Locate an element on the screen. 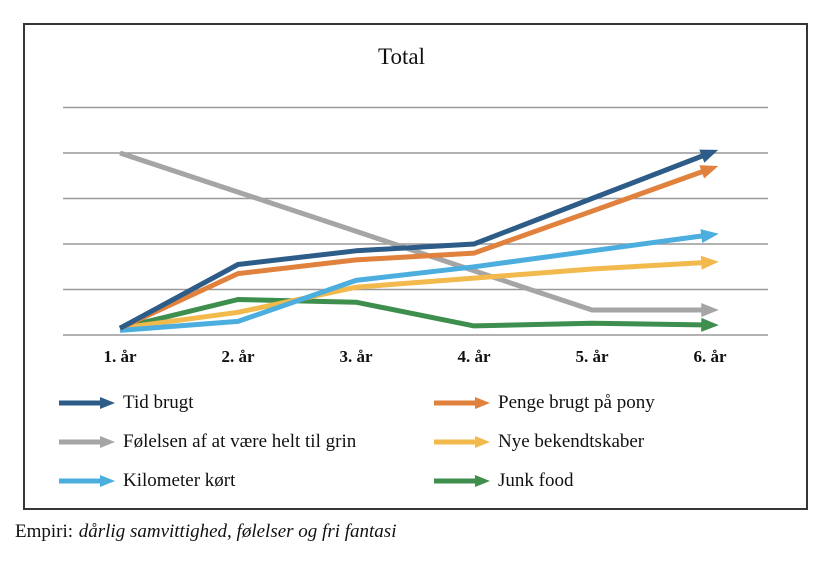 The width and height of the screenshot is (834, 574). legend-item: Nye bekendtskaber is located at coordinates (600, 441).